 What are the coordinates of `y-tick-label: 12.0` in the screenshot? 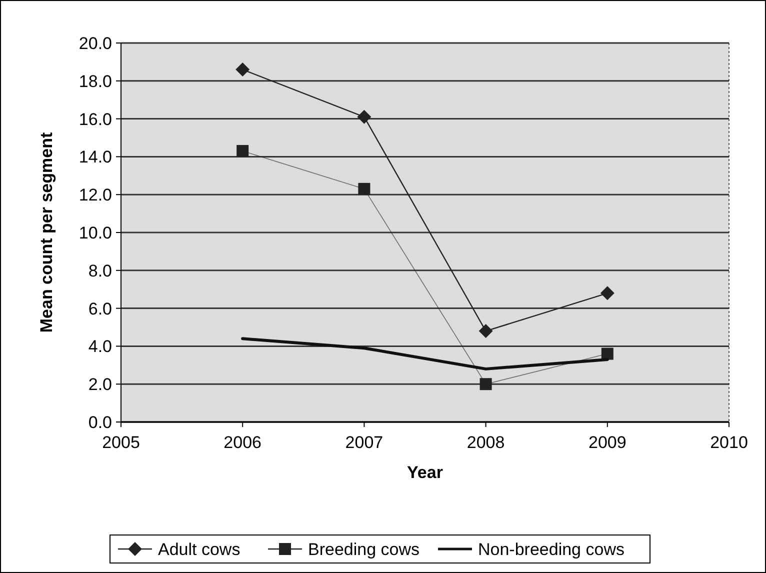 It's located at (95, 195).